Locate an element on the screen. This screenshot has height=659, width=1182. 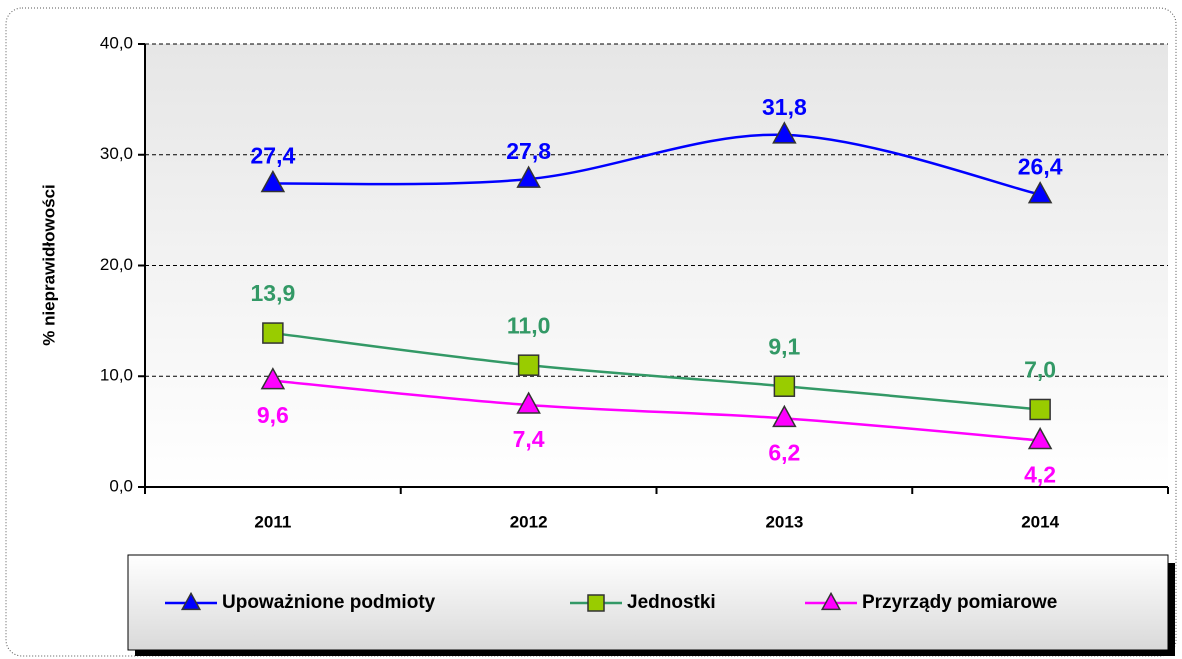
legend is located at coordinates (648, 602).